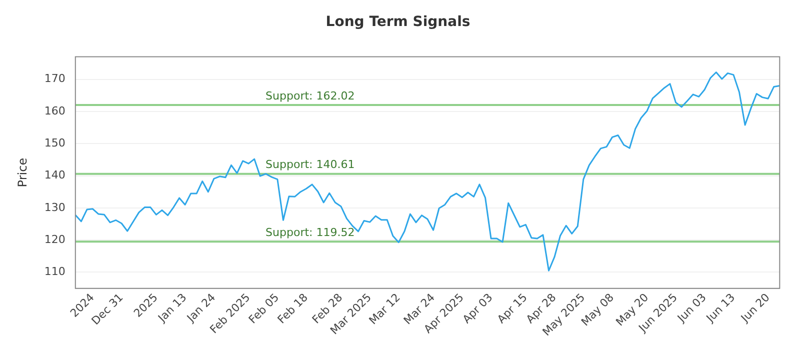  What do you see at coordinates (55, 239) in the screenshot?
I see `y-tick-label: 120` at bounding box center [55, 239].